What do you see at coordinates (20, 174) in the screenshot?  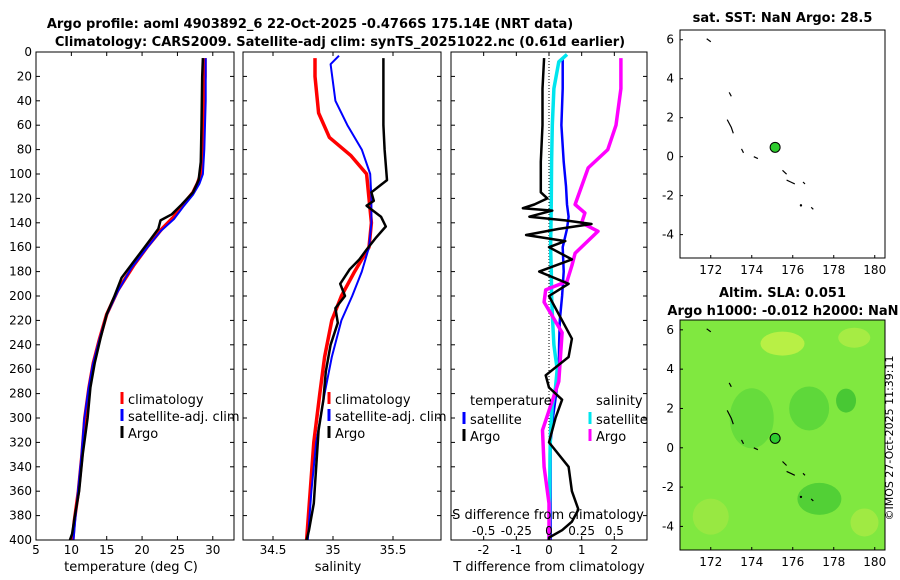 I see `temperature-ytick-label: 100` at bounding box center [20, 174].